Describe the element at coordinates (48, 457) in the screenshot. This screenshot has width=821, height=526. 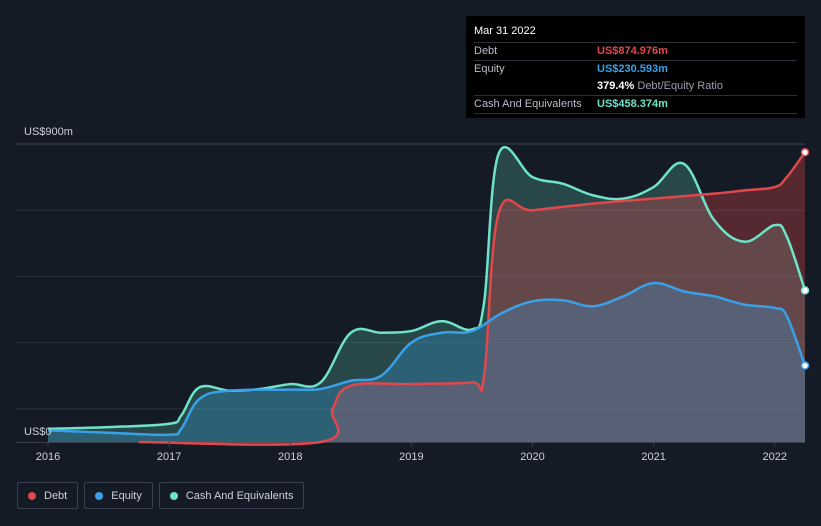
I see `x-tick-label: 2016` at that location.